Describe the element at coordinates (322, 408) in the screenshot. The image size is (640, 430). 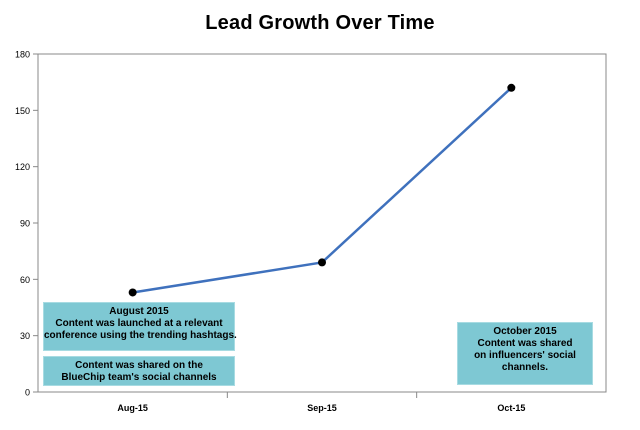
I see `x-tick-label: Sep-15` at that location.